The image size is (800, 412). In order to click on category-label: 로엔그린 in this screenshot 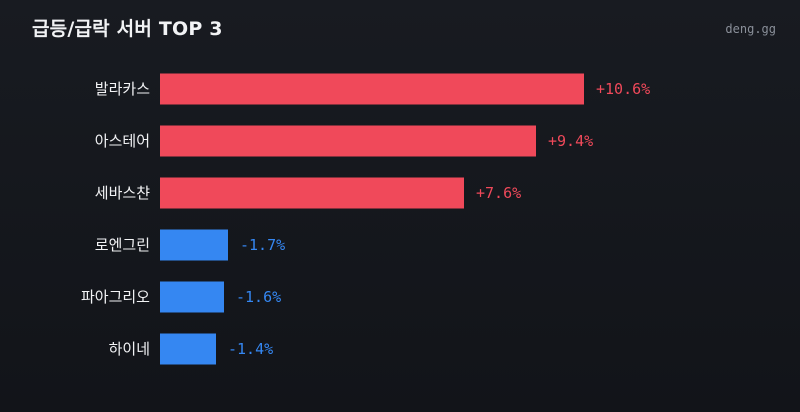, I will do `click(122, 245)`.